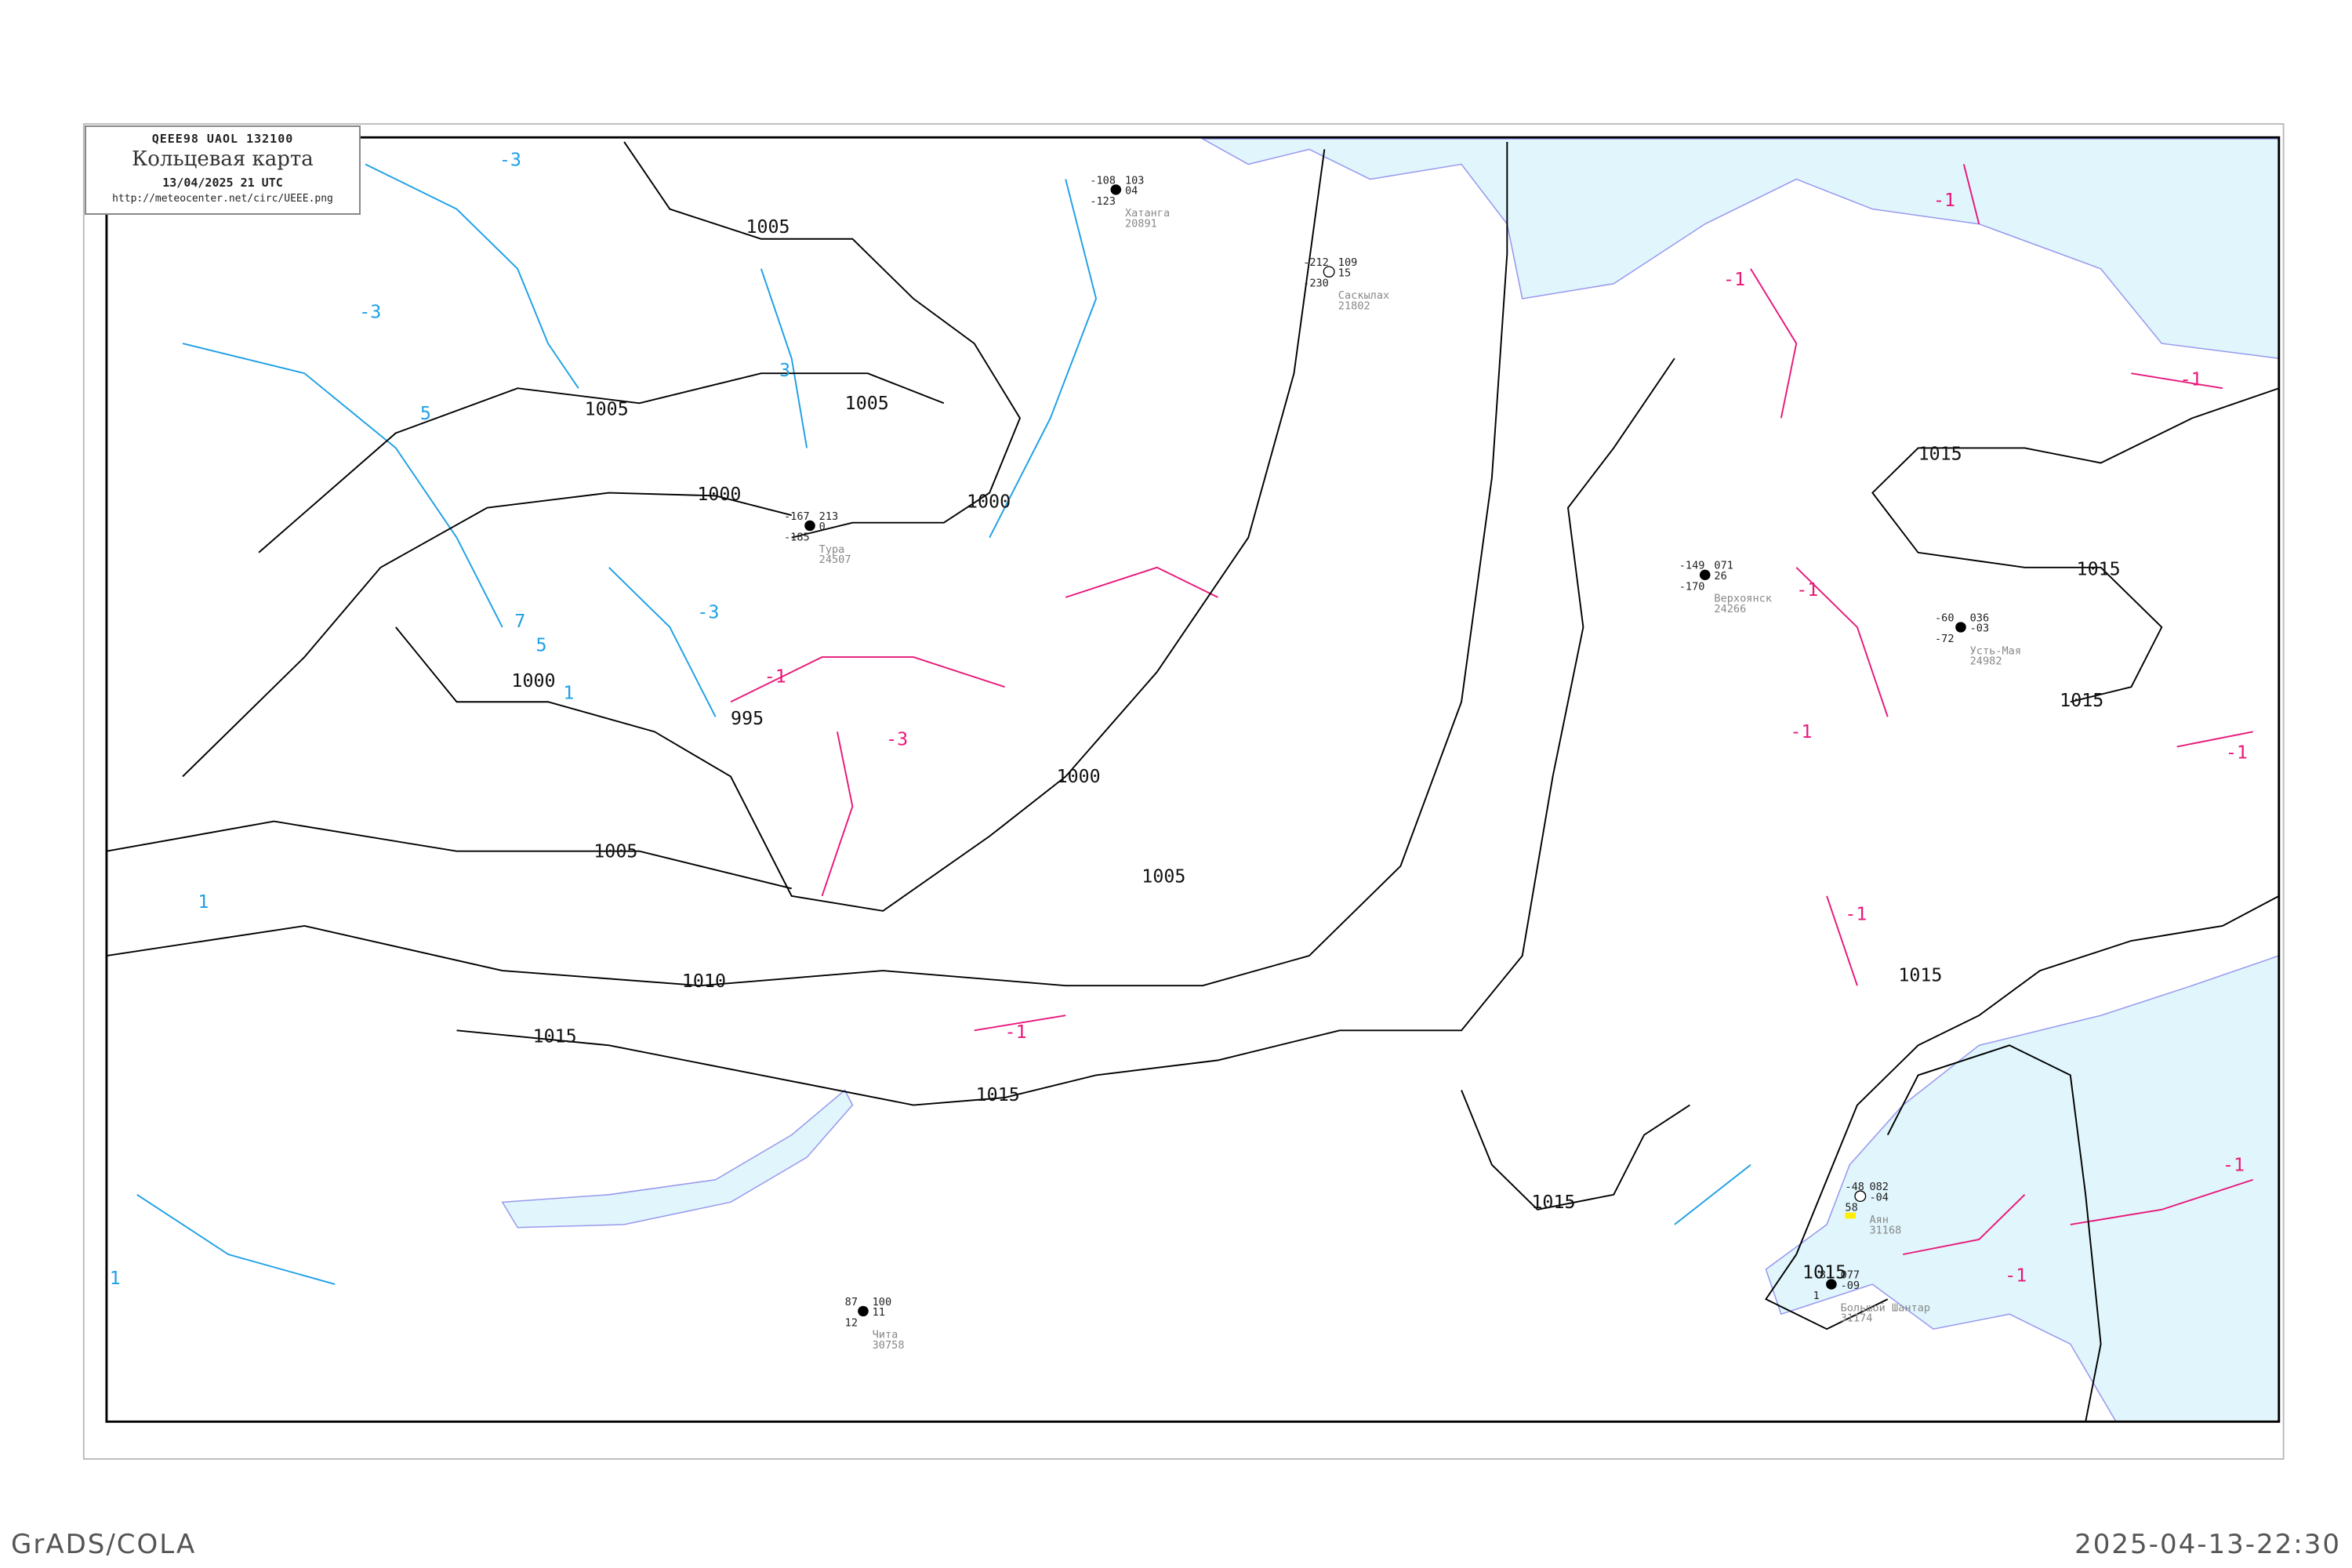 The height and width of the screenshot is (1568, 2352). Describe the element at coordinates (1879, 1198) in the screenshot. I see `station-tendency: -04` at that location.